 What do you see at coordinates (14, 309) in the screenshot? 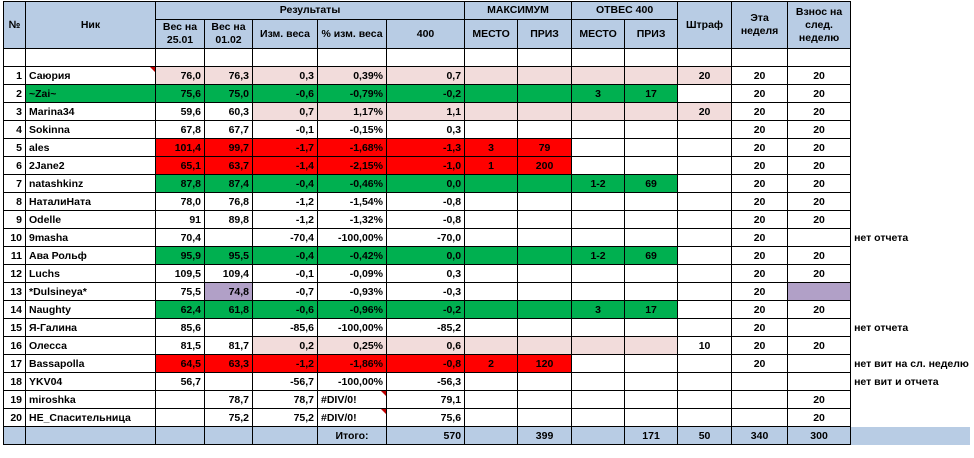
I see `cell-n: 14` at bounding box center [14, 309].